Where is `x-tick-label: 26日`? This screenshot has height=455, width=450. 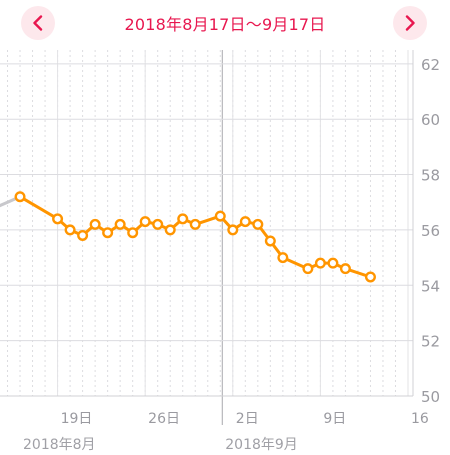 x-tick-label: 26日 is located at coordinates (164, 419).